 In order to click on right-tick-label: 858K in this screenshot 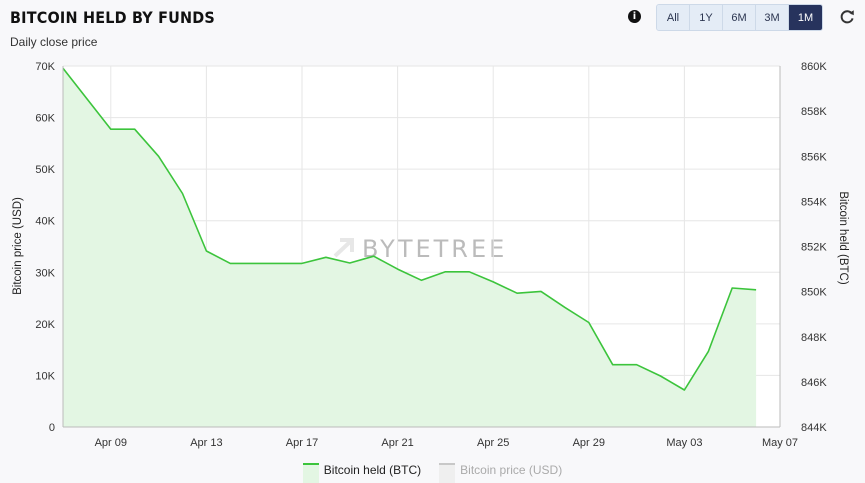, I will do `click(814, 112)`.